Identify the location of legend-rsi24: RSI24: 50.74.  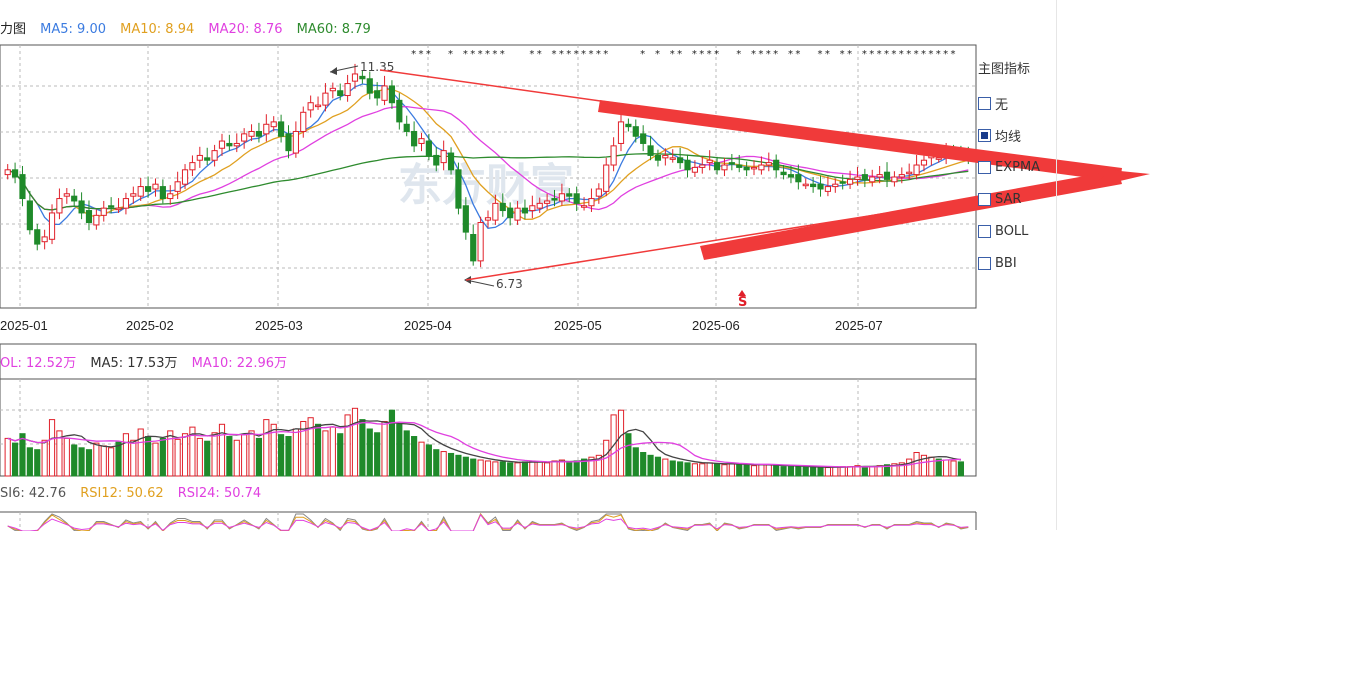
(219, 493).